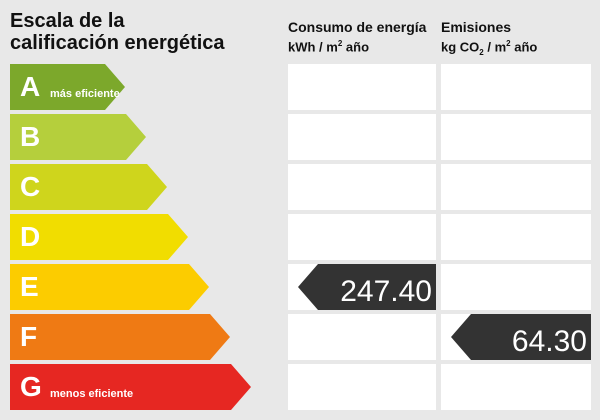  I want to click on emissions-indicator: 64.30, so click(521, 337).